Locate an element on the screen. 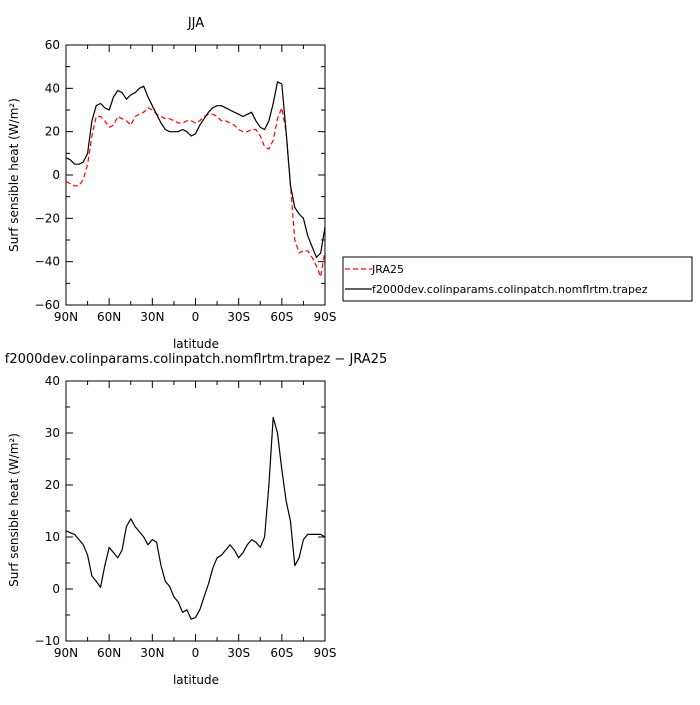 Image resolution: width=700 pixels, height=705 pixels. top-y-tick-label: −20 is located at coordinates (47, 218).